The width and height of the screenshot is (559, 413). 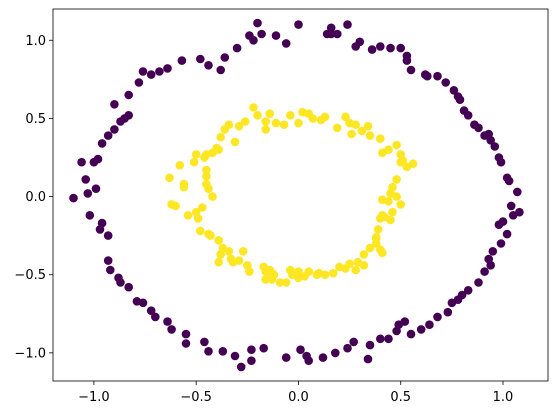 I want to click on x-tick-label: 0.5, so click(x=400, y=397).